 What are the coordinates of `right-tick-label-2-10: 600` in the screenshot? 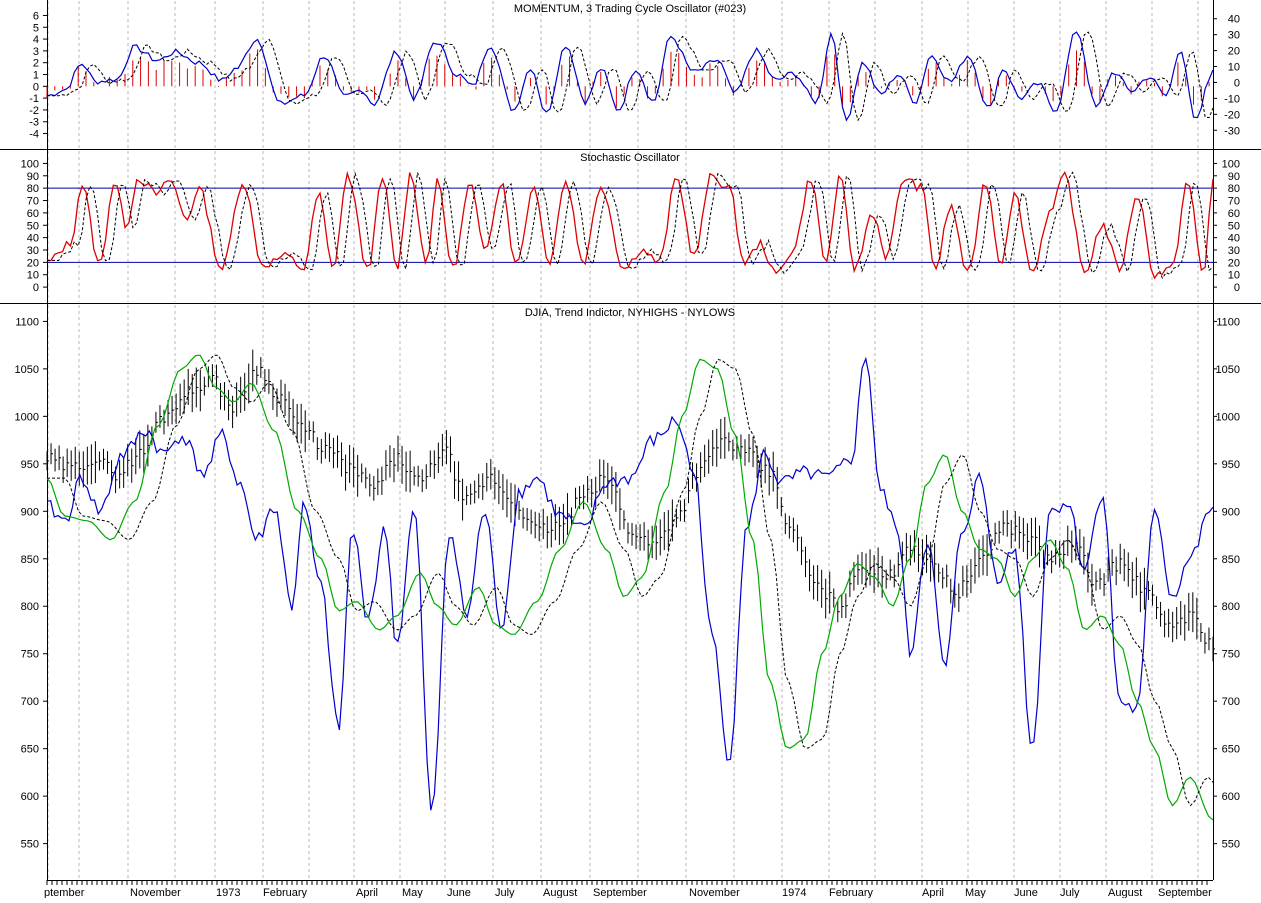 It's located at (1231, 797).